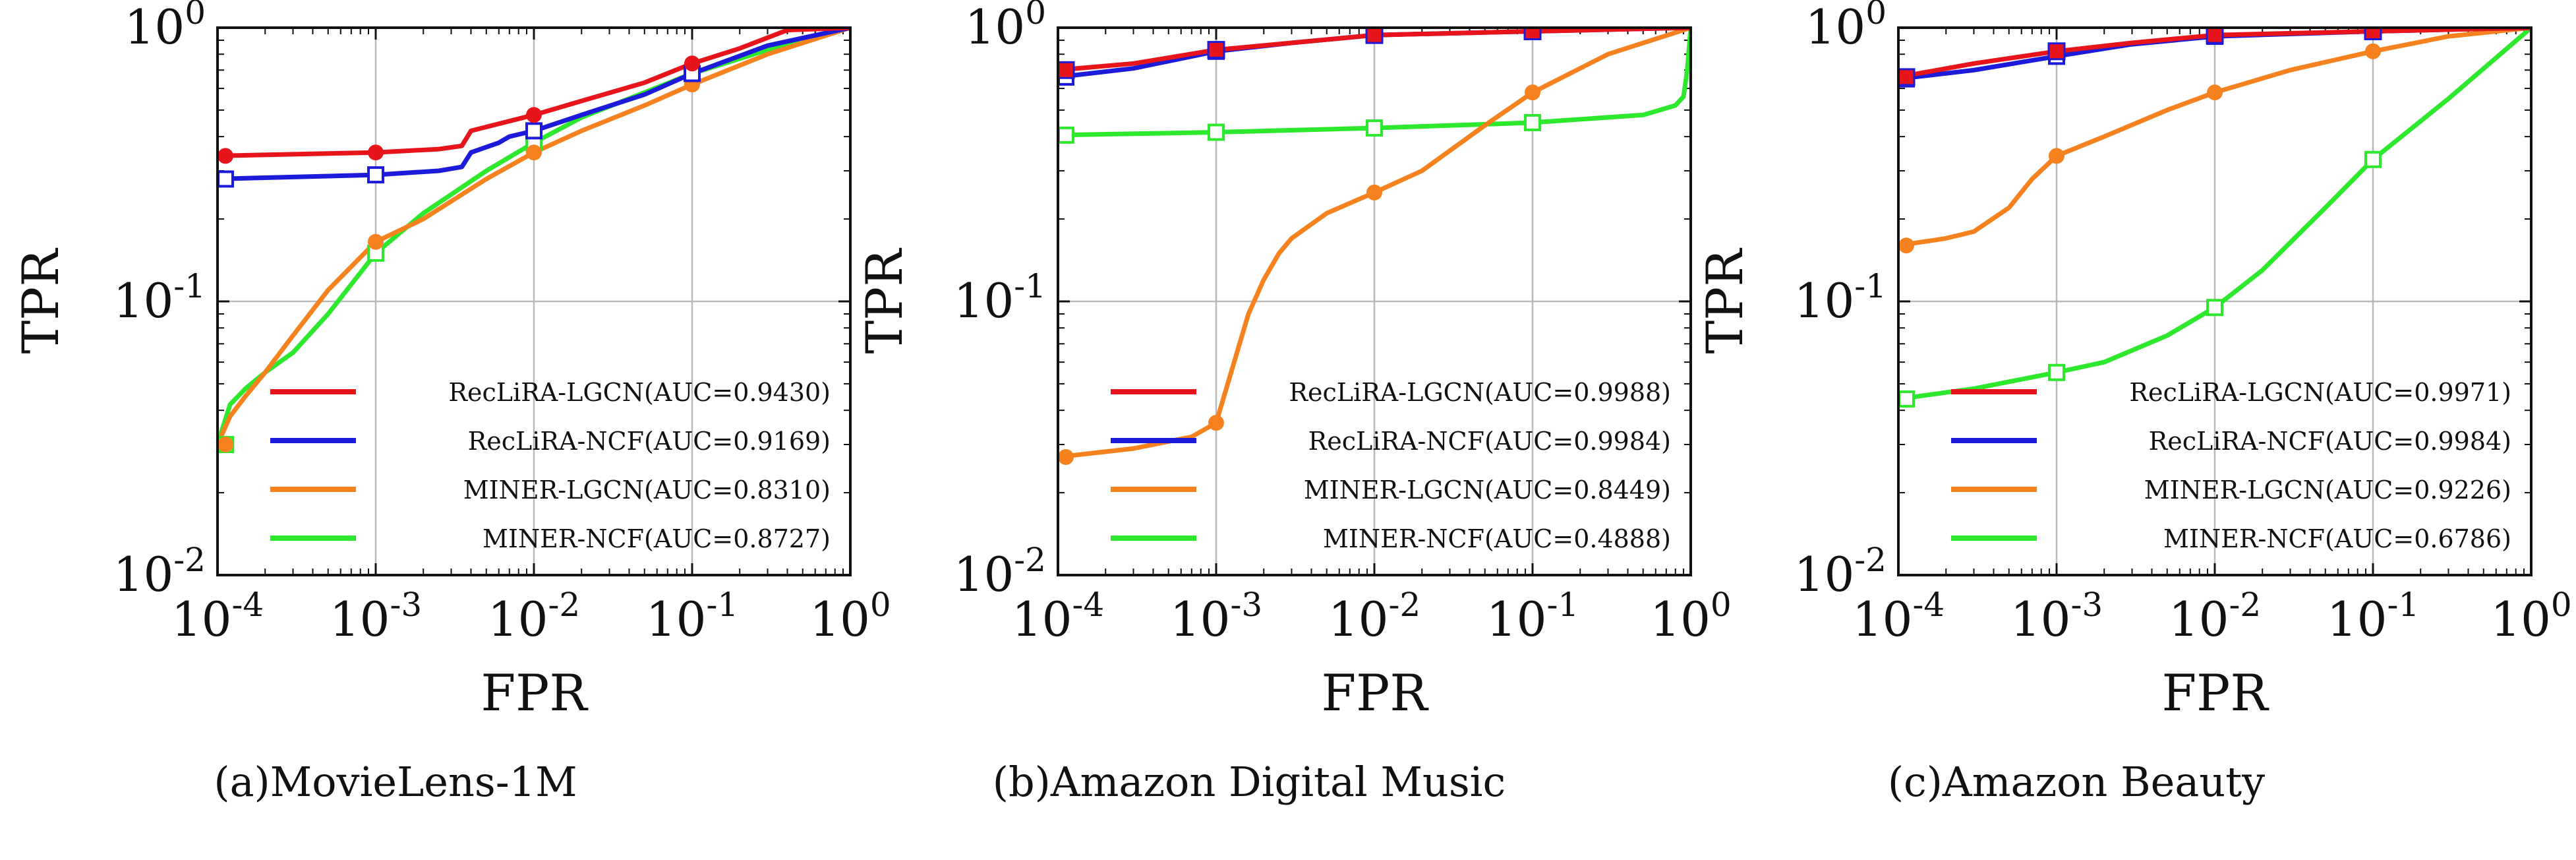 This screenshot has height=860, width=2576. What do you see at coordinates (1487, 490) in the screenshot?
I see `legend-label: MINER-LGCN(AUC=0.8449)` at bounding box center [1487, 490].